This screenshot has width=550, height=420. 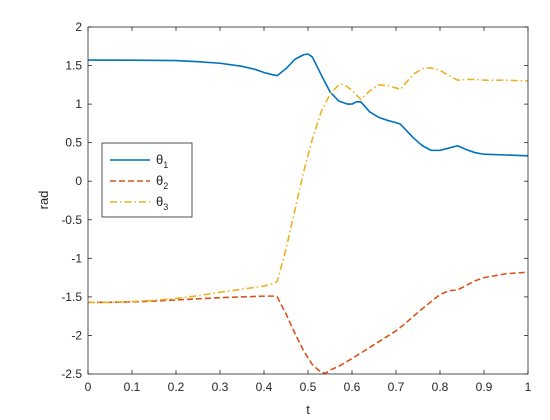 What do you see at coordinates (78, 181) in the screenshot?
I see `y-tick-label: 0` at bounding box center [78, 181].